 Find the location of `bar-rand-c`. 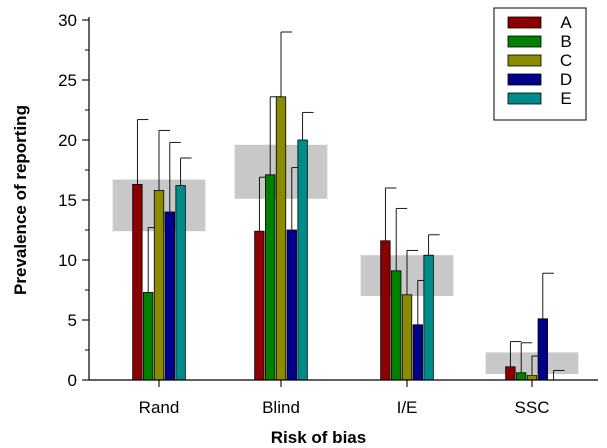

bar-rand-c is located at coordinates (159, 285).